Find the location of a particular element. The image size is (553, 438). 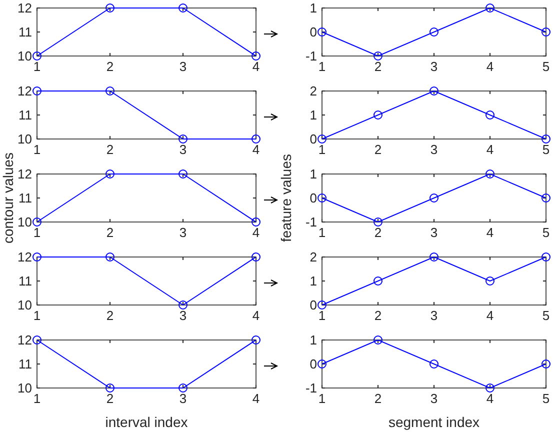

y-axis-title: feature values is located at coordinates (286, 198).